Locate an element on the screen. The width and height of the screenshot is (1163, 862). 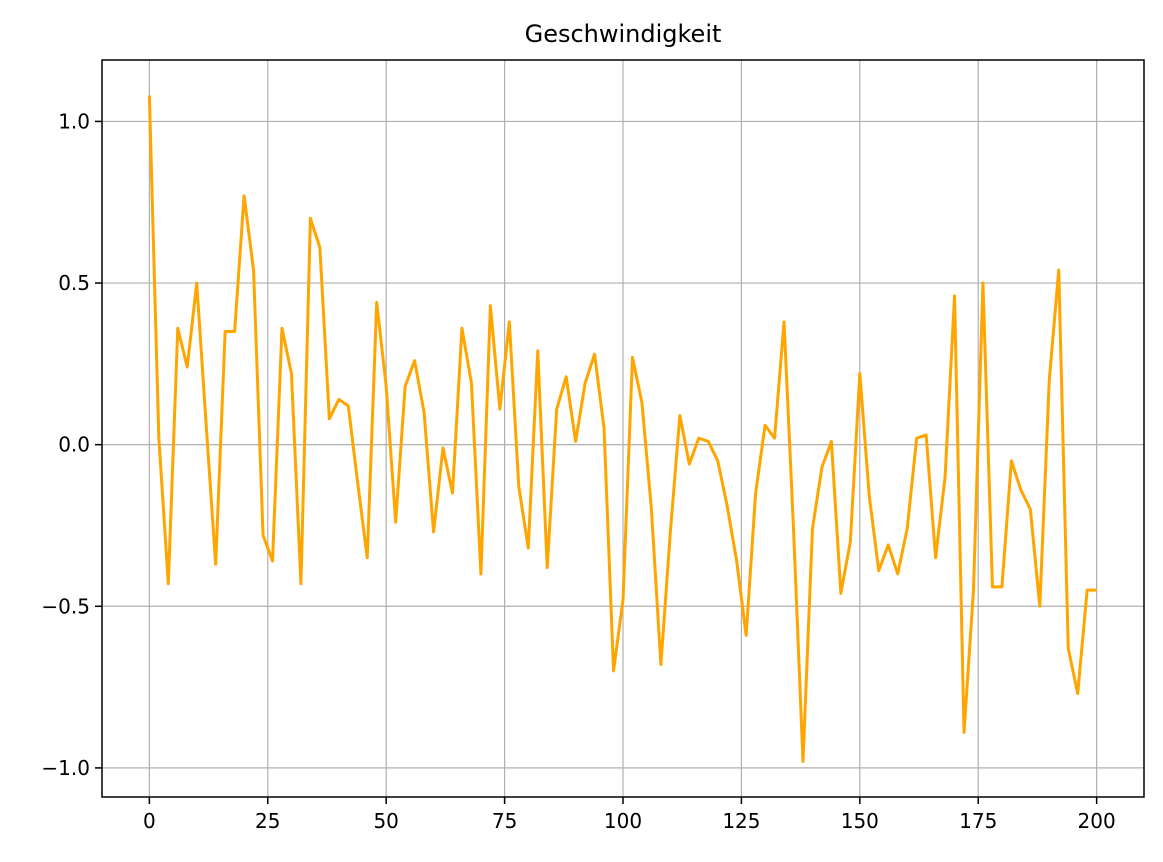
x-tick-label: 150 is located at coordinates (860, 821).